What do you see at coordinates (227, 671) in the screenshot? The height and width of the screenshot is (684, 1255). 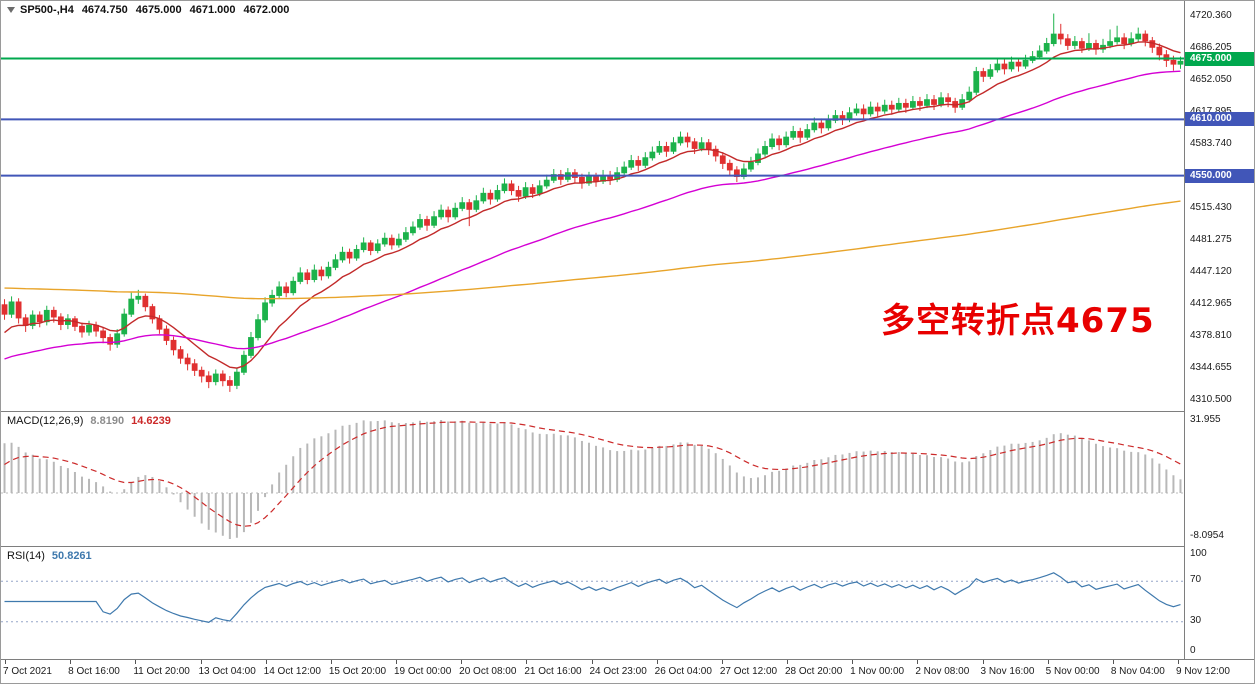 I see `time-axis-label: 13 Oct 04:00` at bounding box center [227, 671].